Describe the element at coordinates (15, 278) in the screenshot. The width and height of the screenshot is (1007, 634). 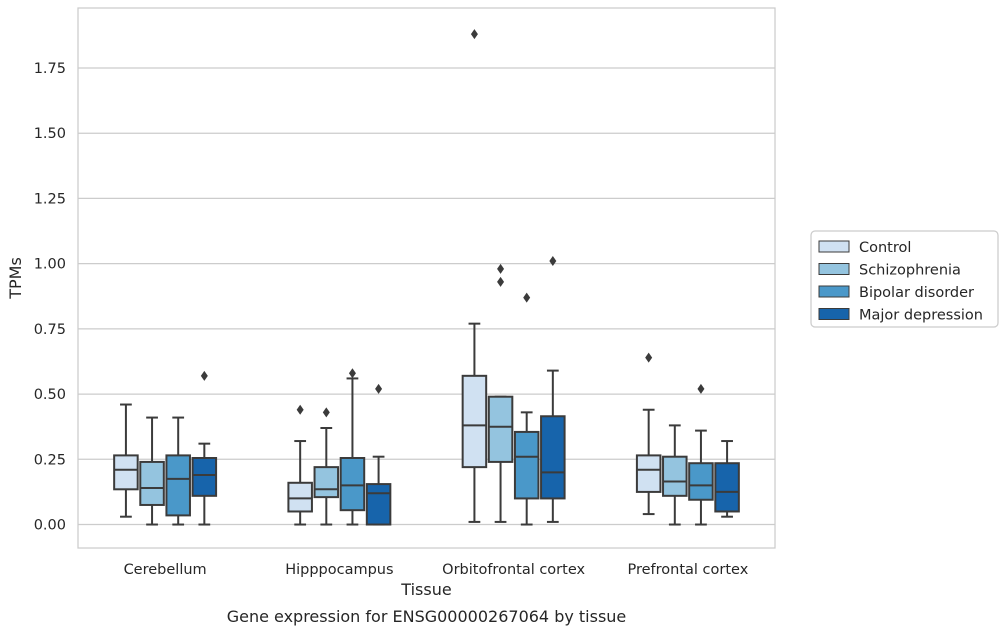
I see `y-axis-label: TPMs` at that location.